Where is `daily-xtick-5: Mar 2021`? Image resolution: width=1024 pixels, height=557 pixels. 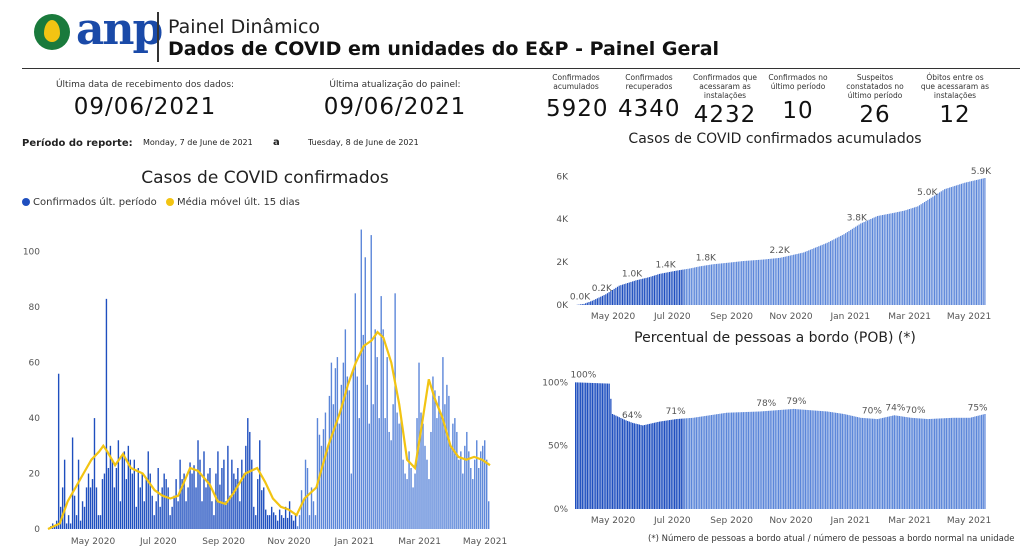 daily-xtick-5: Mar 2021 is located at coordinates (419, 542).